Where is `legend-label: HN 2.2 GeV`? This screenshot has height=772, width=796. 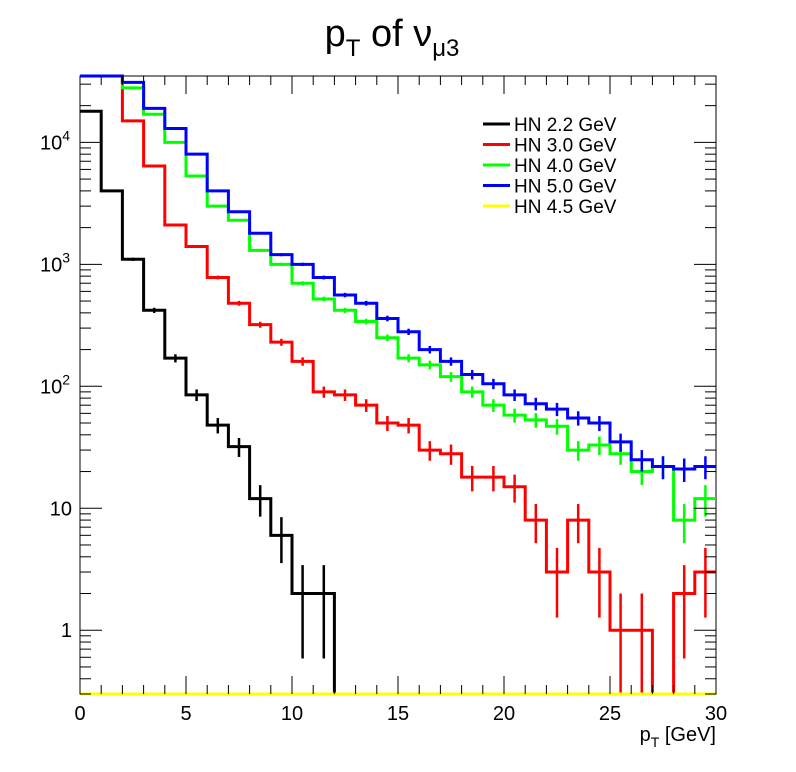 legend-label: HN 2.2 GeV is located at coordinates (565, 125).